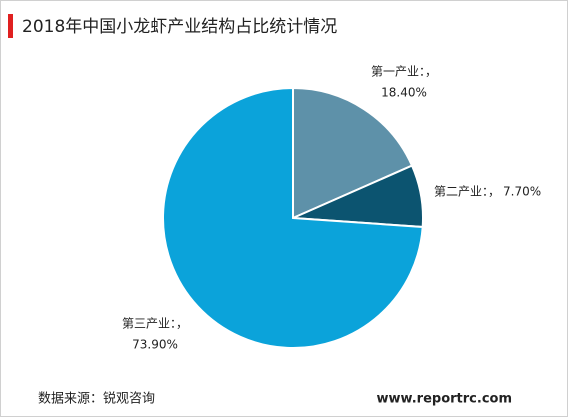  Describe the element at coordinates (155, 324) in the screenshot. I see `data-label-category: 第三产业：，` at that location.